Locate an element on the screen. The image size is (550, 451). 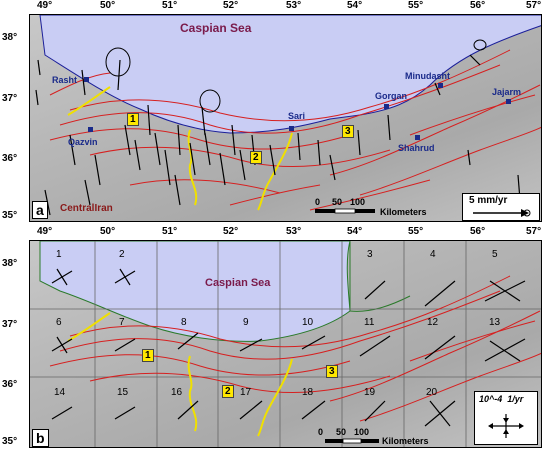
cell-number: 13 is located at coordinates (495, 322).